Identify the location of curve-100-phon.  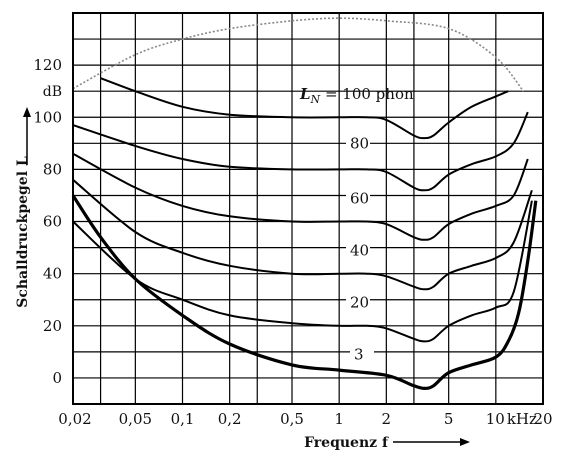
(304, 108).